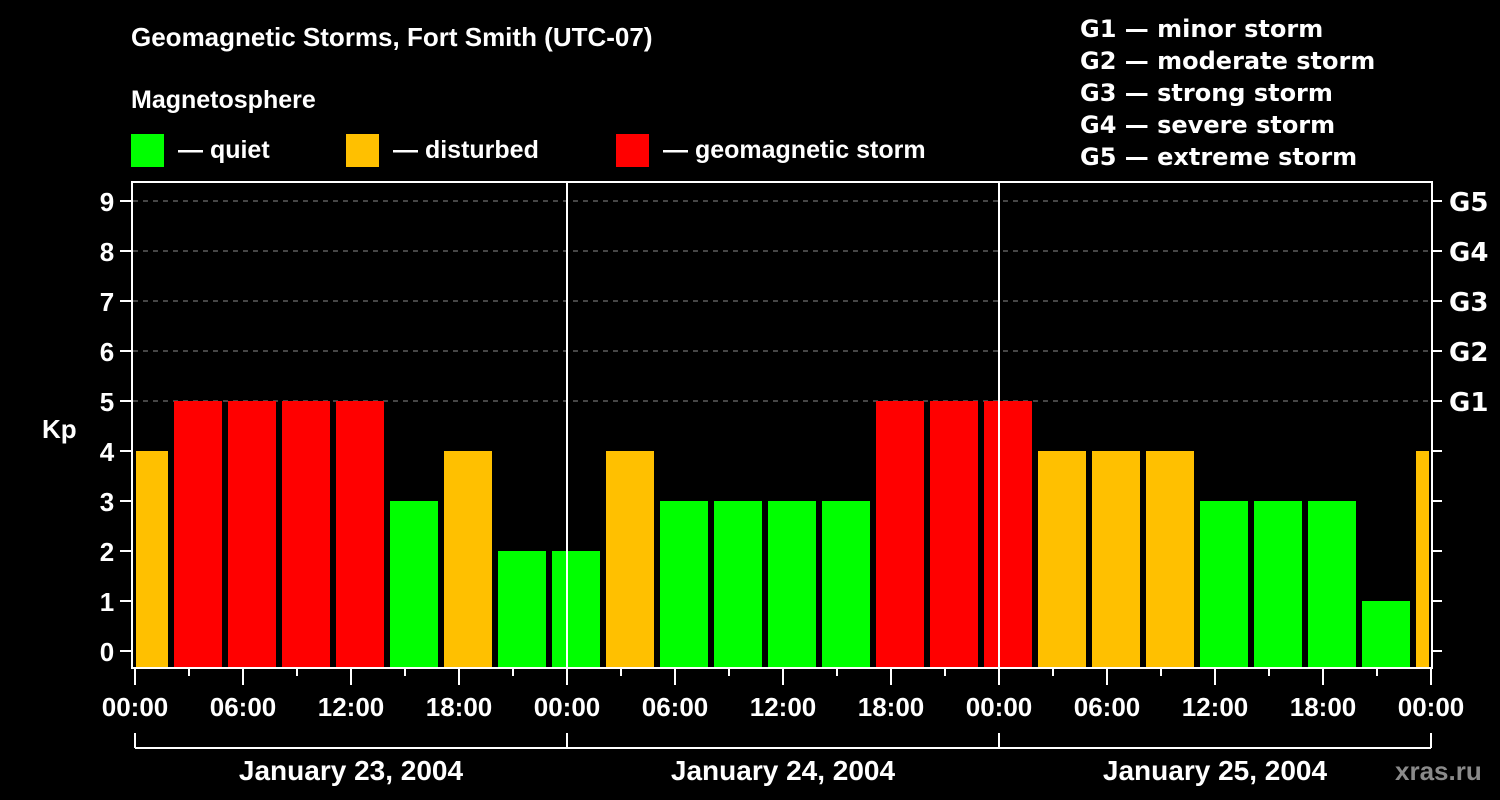 The width and height of the screenshot is (1500, 800). What do you see at coordinates (107, 252) in the screenshot?
I see `y-tick-label: 8` at bounding box center [107, 252].